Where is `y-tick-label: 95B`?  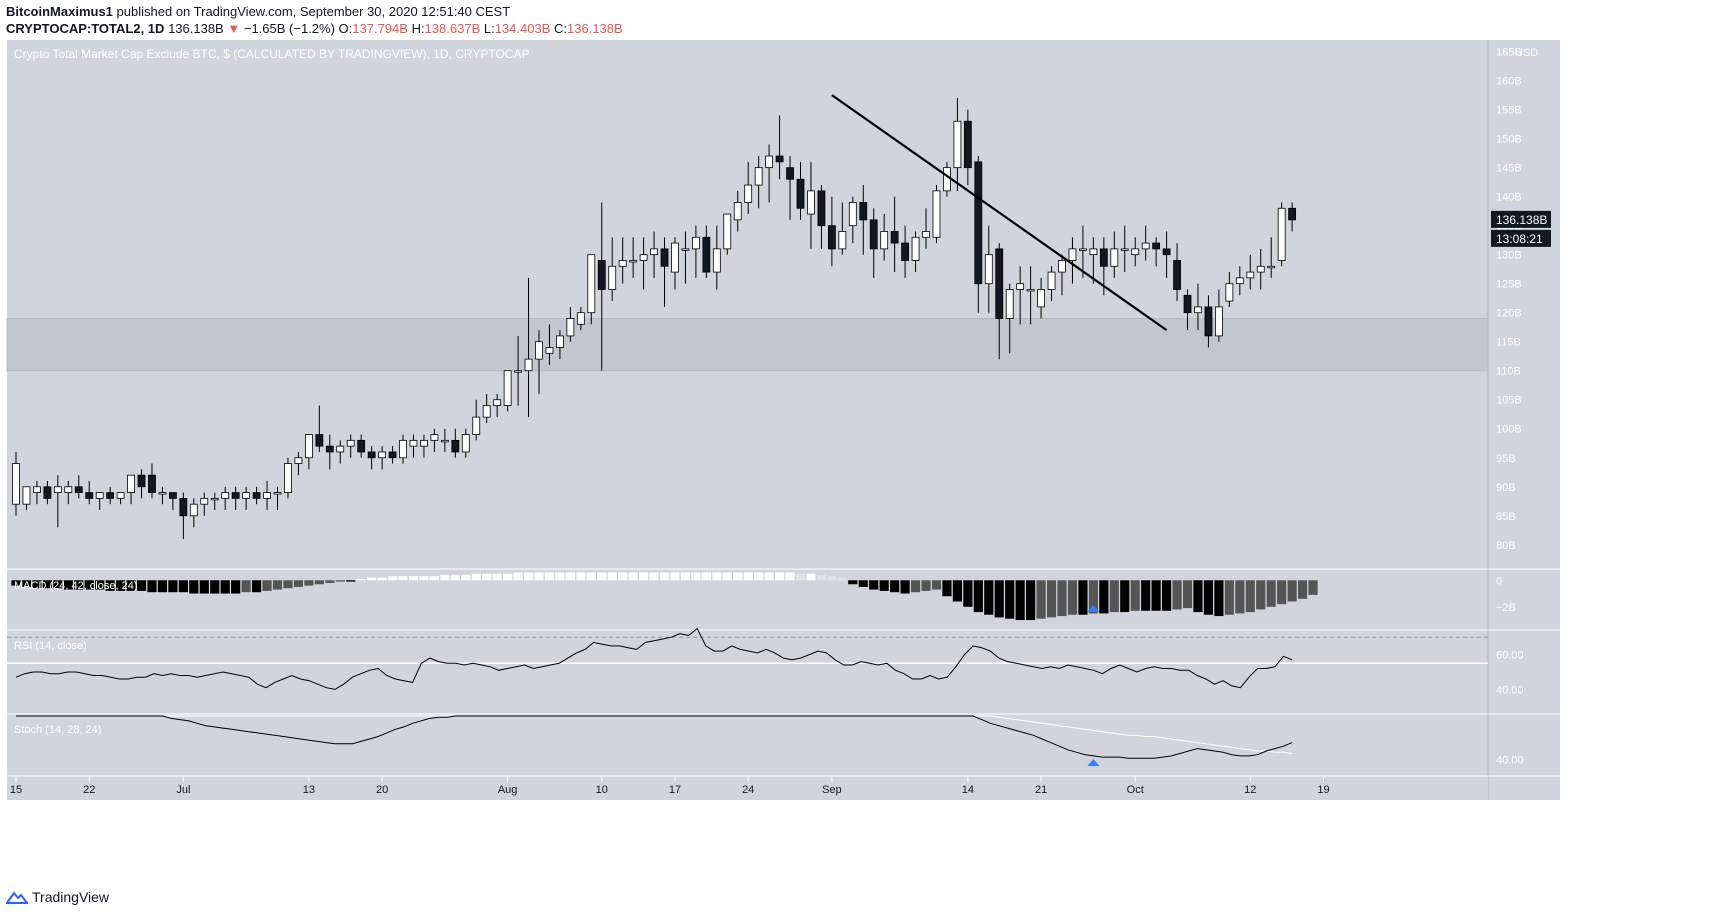
y-tick-label: 95B is located at coordinates (1506, 459).